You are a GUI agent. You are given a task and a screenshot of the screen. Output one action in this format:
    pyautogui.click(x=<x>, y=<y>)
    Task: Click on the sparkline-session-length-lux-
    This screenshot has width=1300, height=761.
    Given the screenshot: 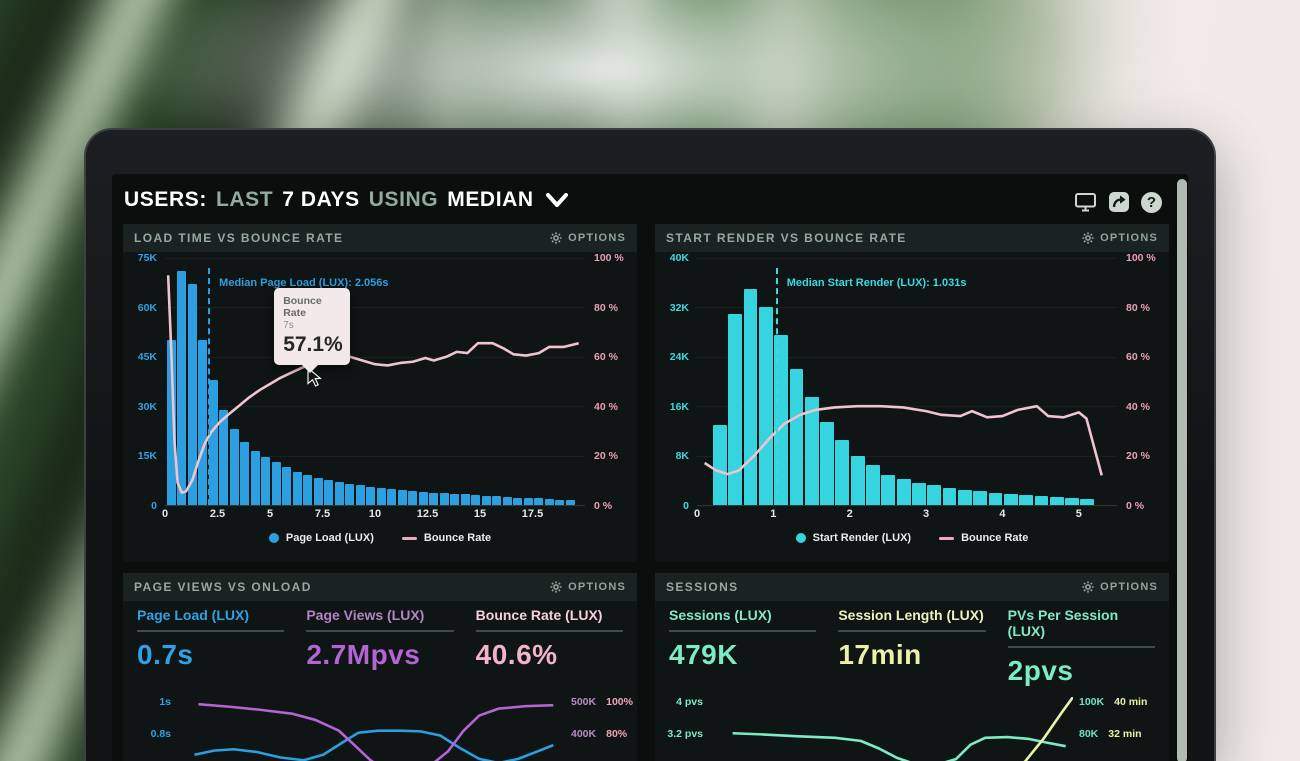 What is the action you would take?
    pyautogui.click(x=1040, y=729)
    